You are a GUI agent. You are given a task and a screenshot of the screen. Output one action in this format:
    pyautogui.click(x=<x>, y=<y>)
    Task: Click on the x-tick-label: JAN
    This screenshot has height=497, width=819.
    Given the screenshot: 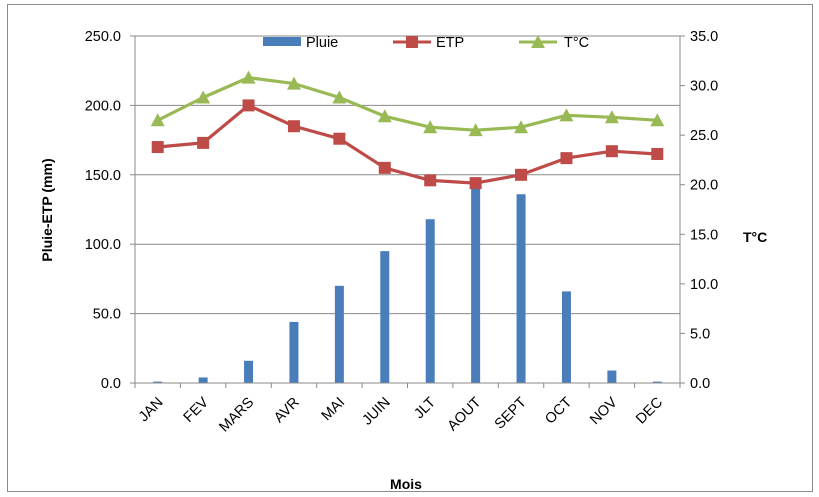 What is the action you would take?
    pyautogui.click(x=151, y=410)
    